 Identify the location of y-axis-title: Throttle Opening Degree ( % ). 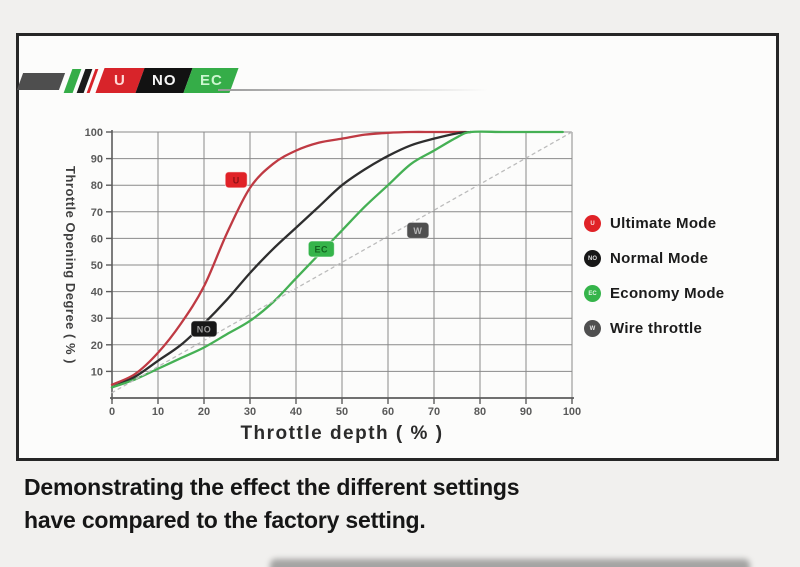
(70, 265).